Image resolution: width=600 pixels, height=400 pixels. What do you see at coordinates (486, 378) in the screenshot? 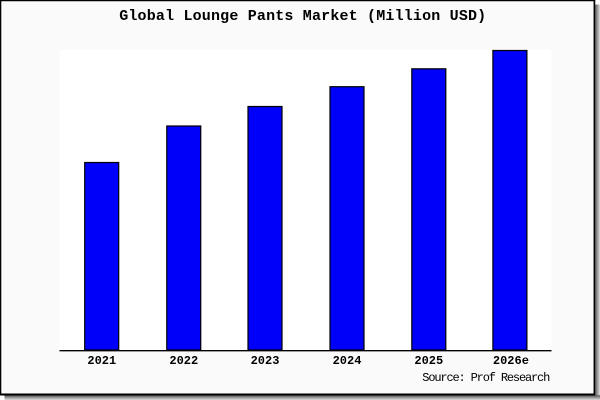
I see `svg-text: Source: Prof Research` at bounding box center [486, 378].